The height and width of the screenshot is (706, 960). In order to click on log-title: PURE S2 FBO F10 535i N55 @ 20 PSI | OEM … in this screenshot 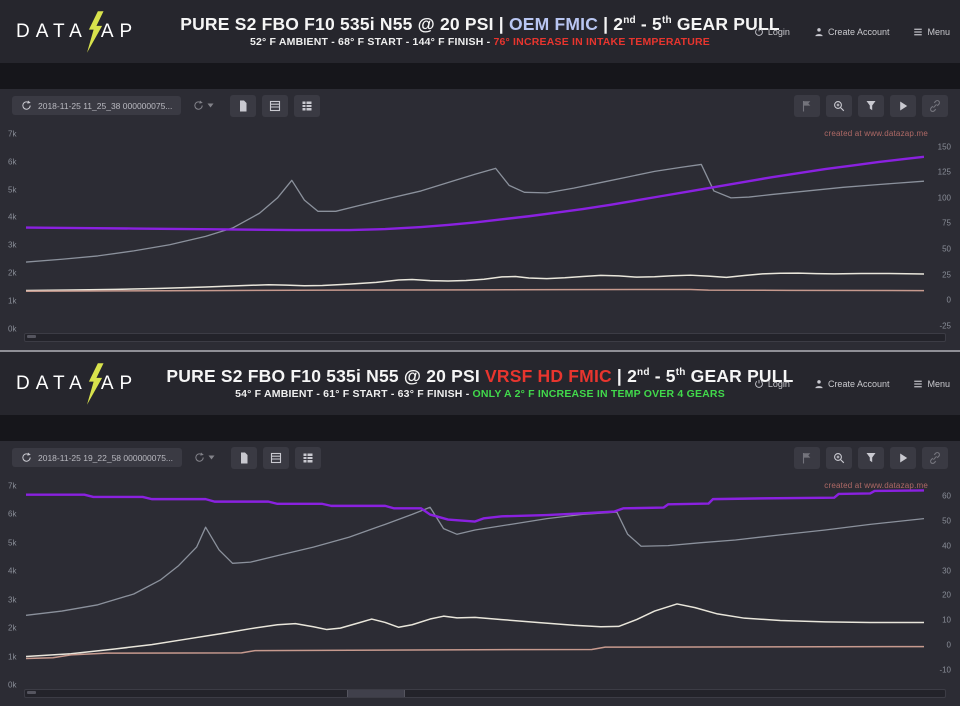, I will do `click(480, 24)`.